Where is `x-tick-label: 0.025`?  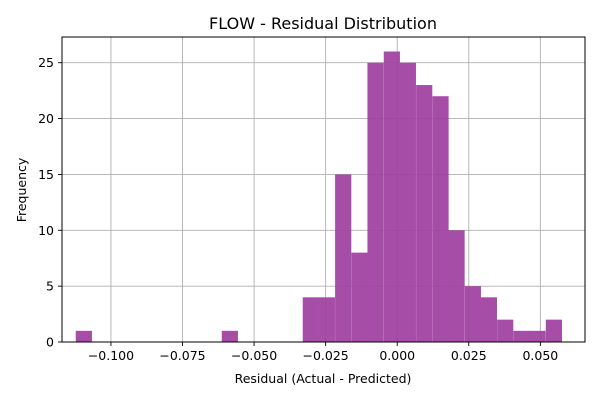 x-tick-label: 0.025 is located at coordinates (469, 355).